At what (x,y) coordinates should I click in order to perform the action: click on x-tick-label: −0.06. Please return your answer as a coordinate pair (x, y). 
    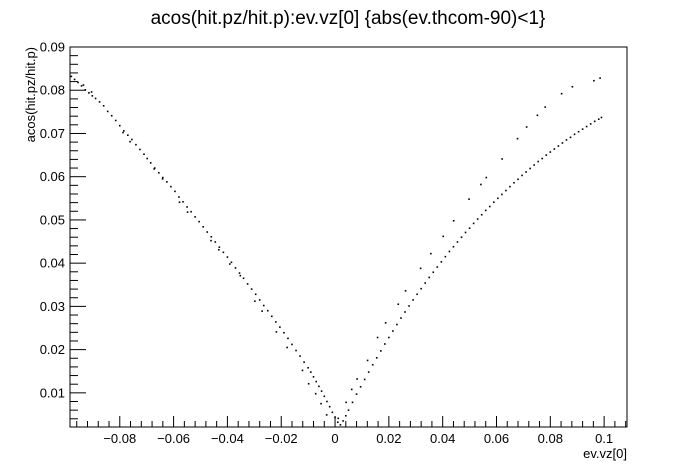
    Looking at the image, I should click on (173, 438).